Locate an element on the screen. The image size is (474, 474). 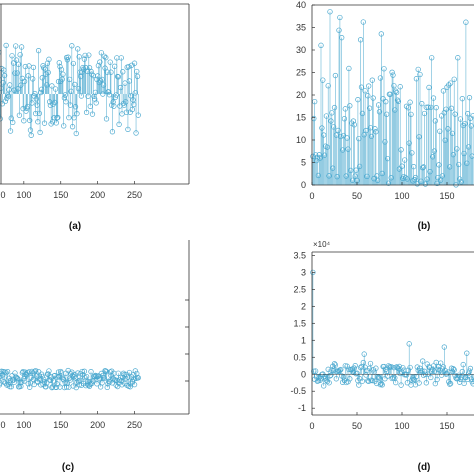
y-tick-label: 25 is located at coordinates (301, 73).